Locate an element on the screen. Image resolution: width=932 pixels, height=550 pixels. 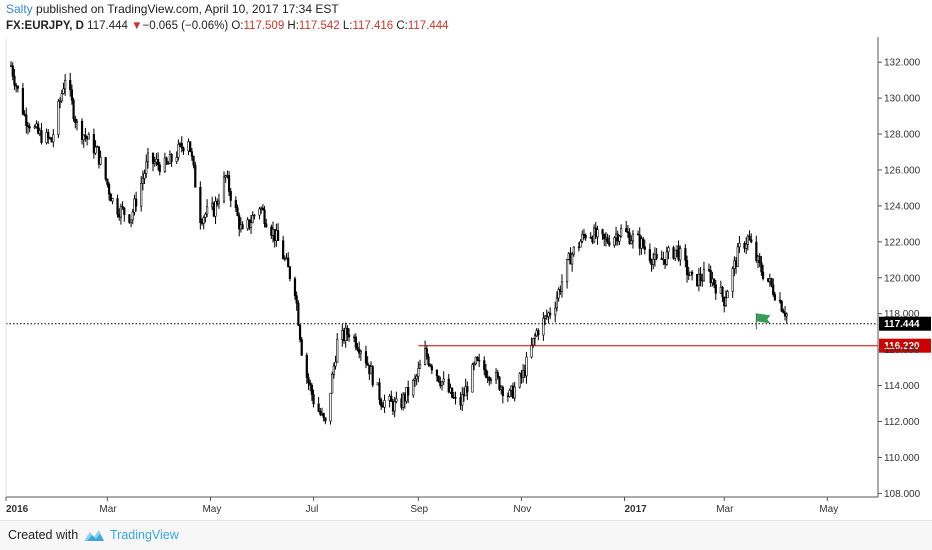
price-tag-bg is located at coordinates (905, 345).